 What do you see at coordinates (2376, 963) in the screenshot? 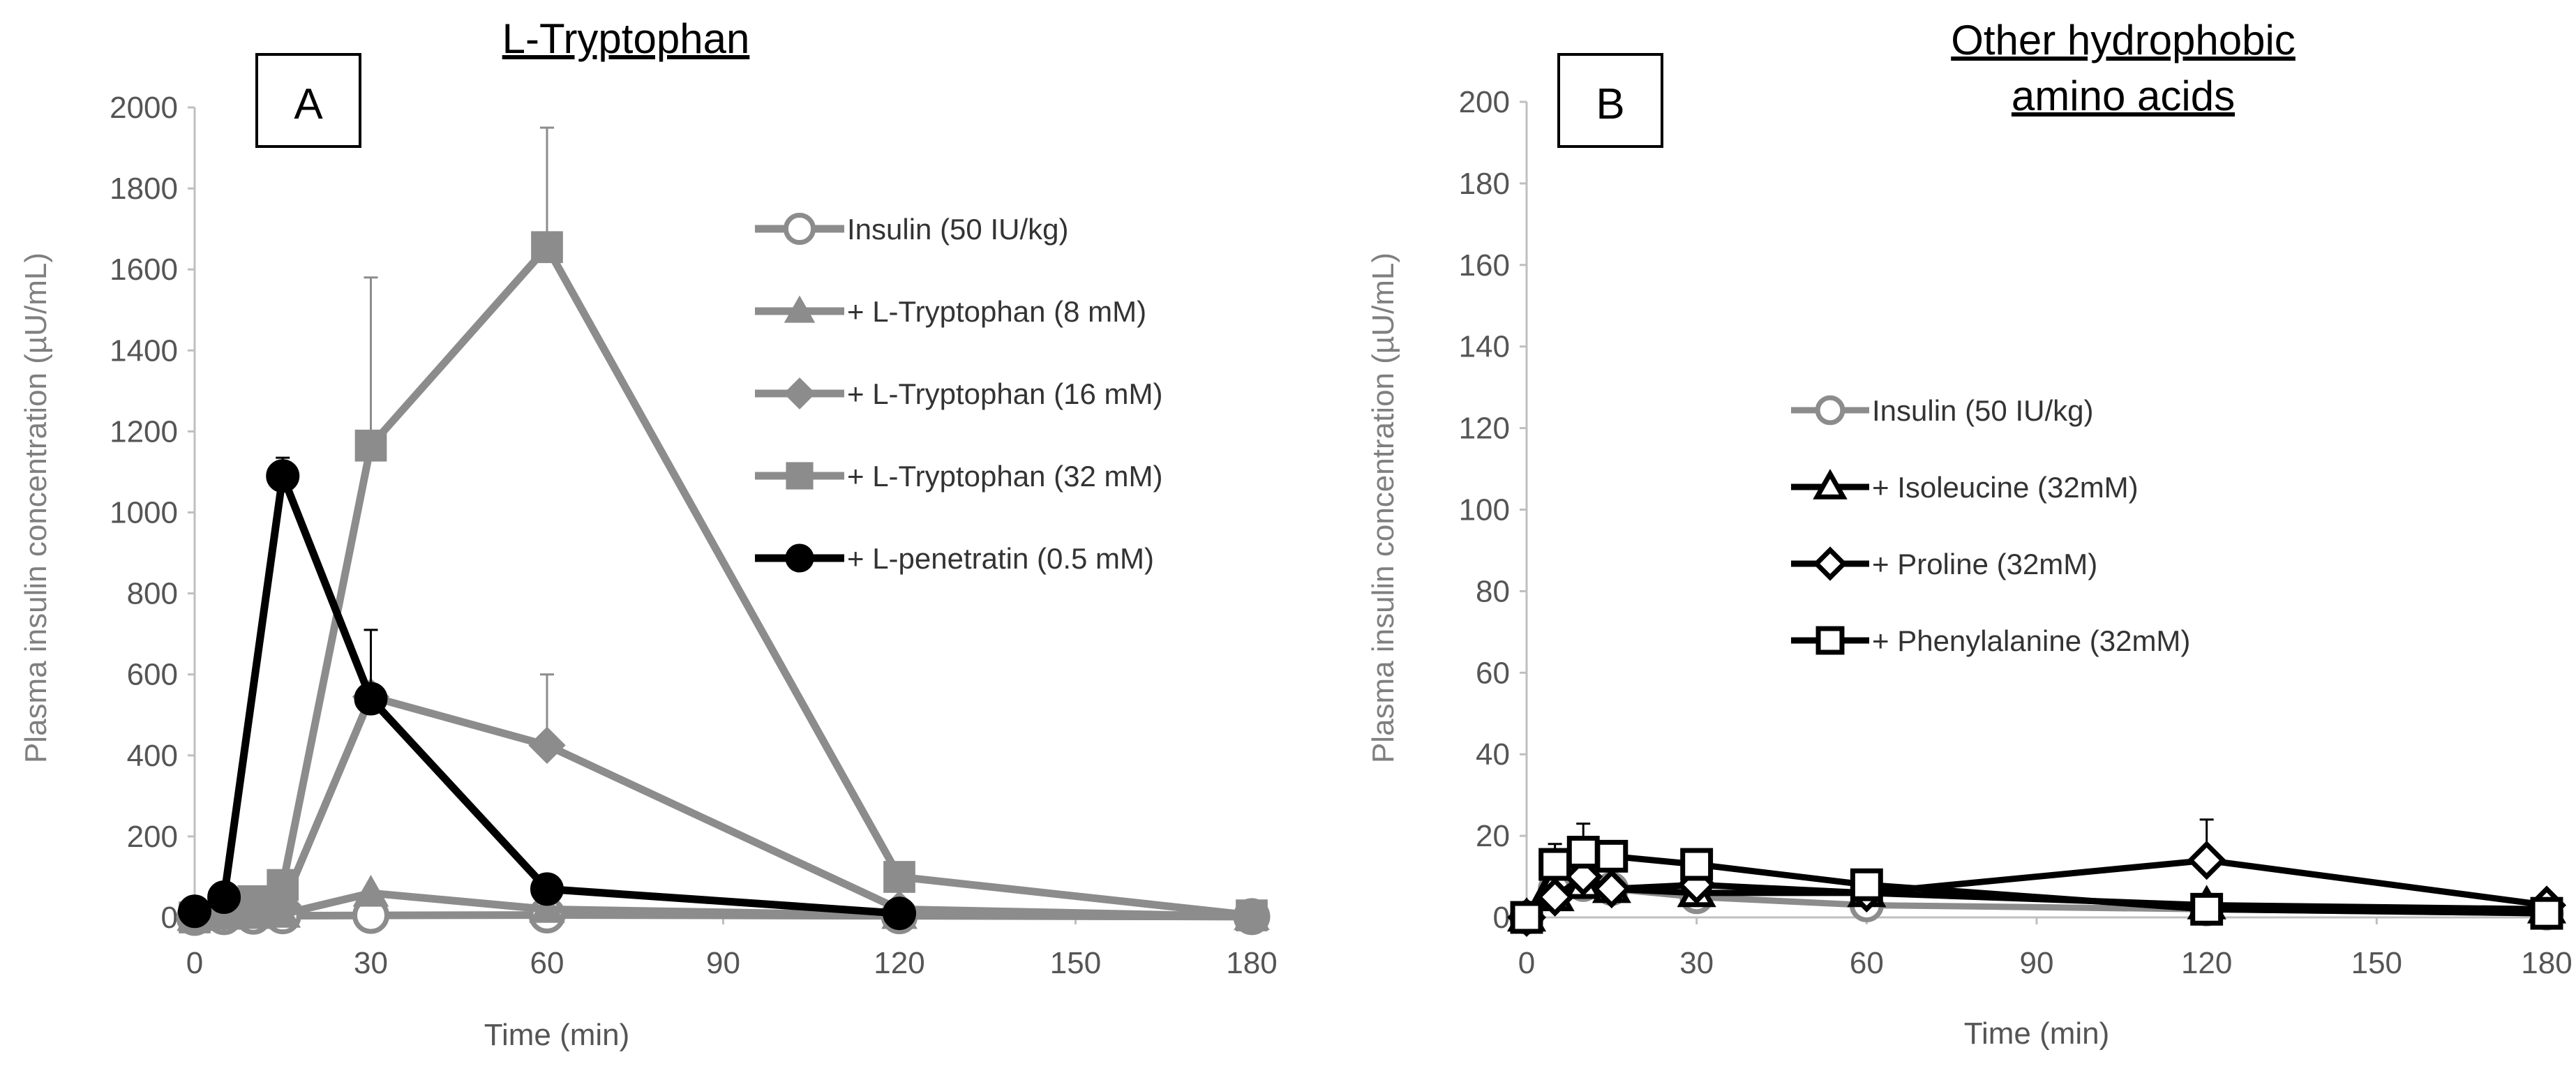
I see `panel-b-x-tick-label: 150` at bounding box center [2376, 963].